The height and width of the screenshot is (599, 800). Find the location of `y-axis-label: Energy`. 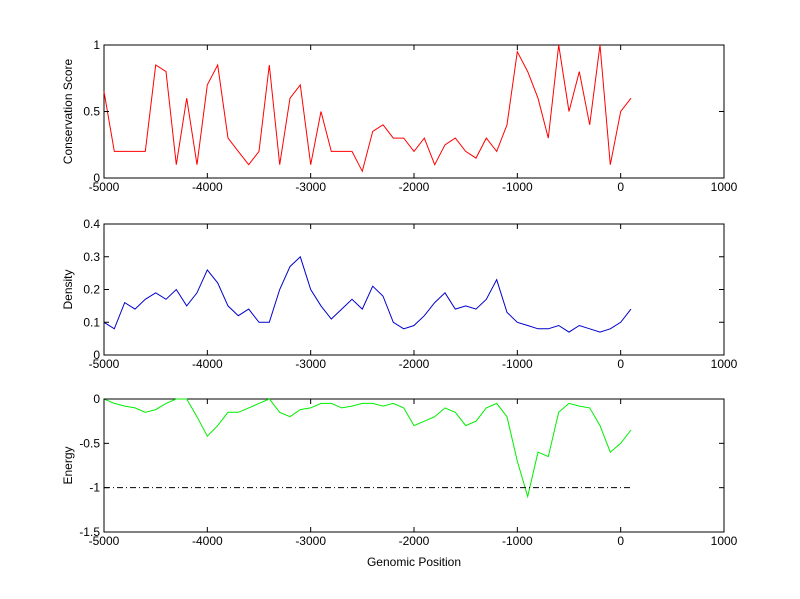

y-axis-label: Energy is located at coordinates (68, 465).